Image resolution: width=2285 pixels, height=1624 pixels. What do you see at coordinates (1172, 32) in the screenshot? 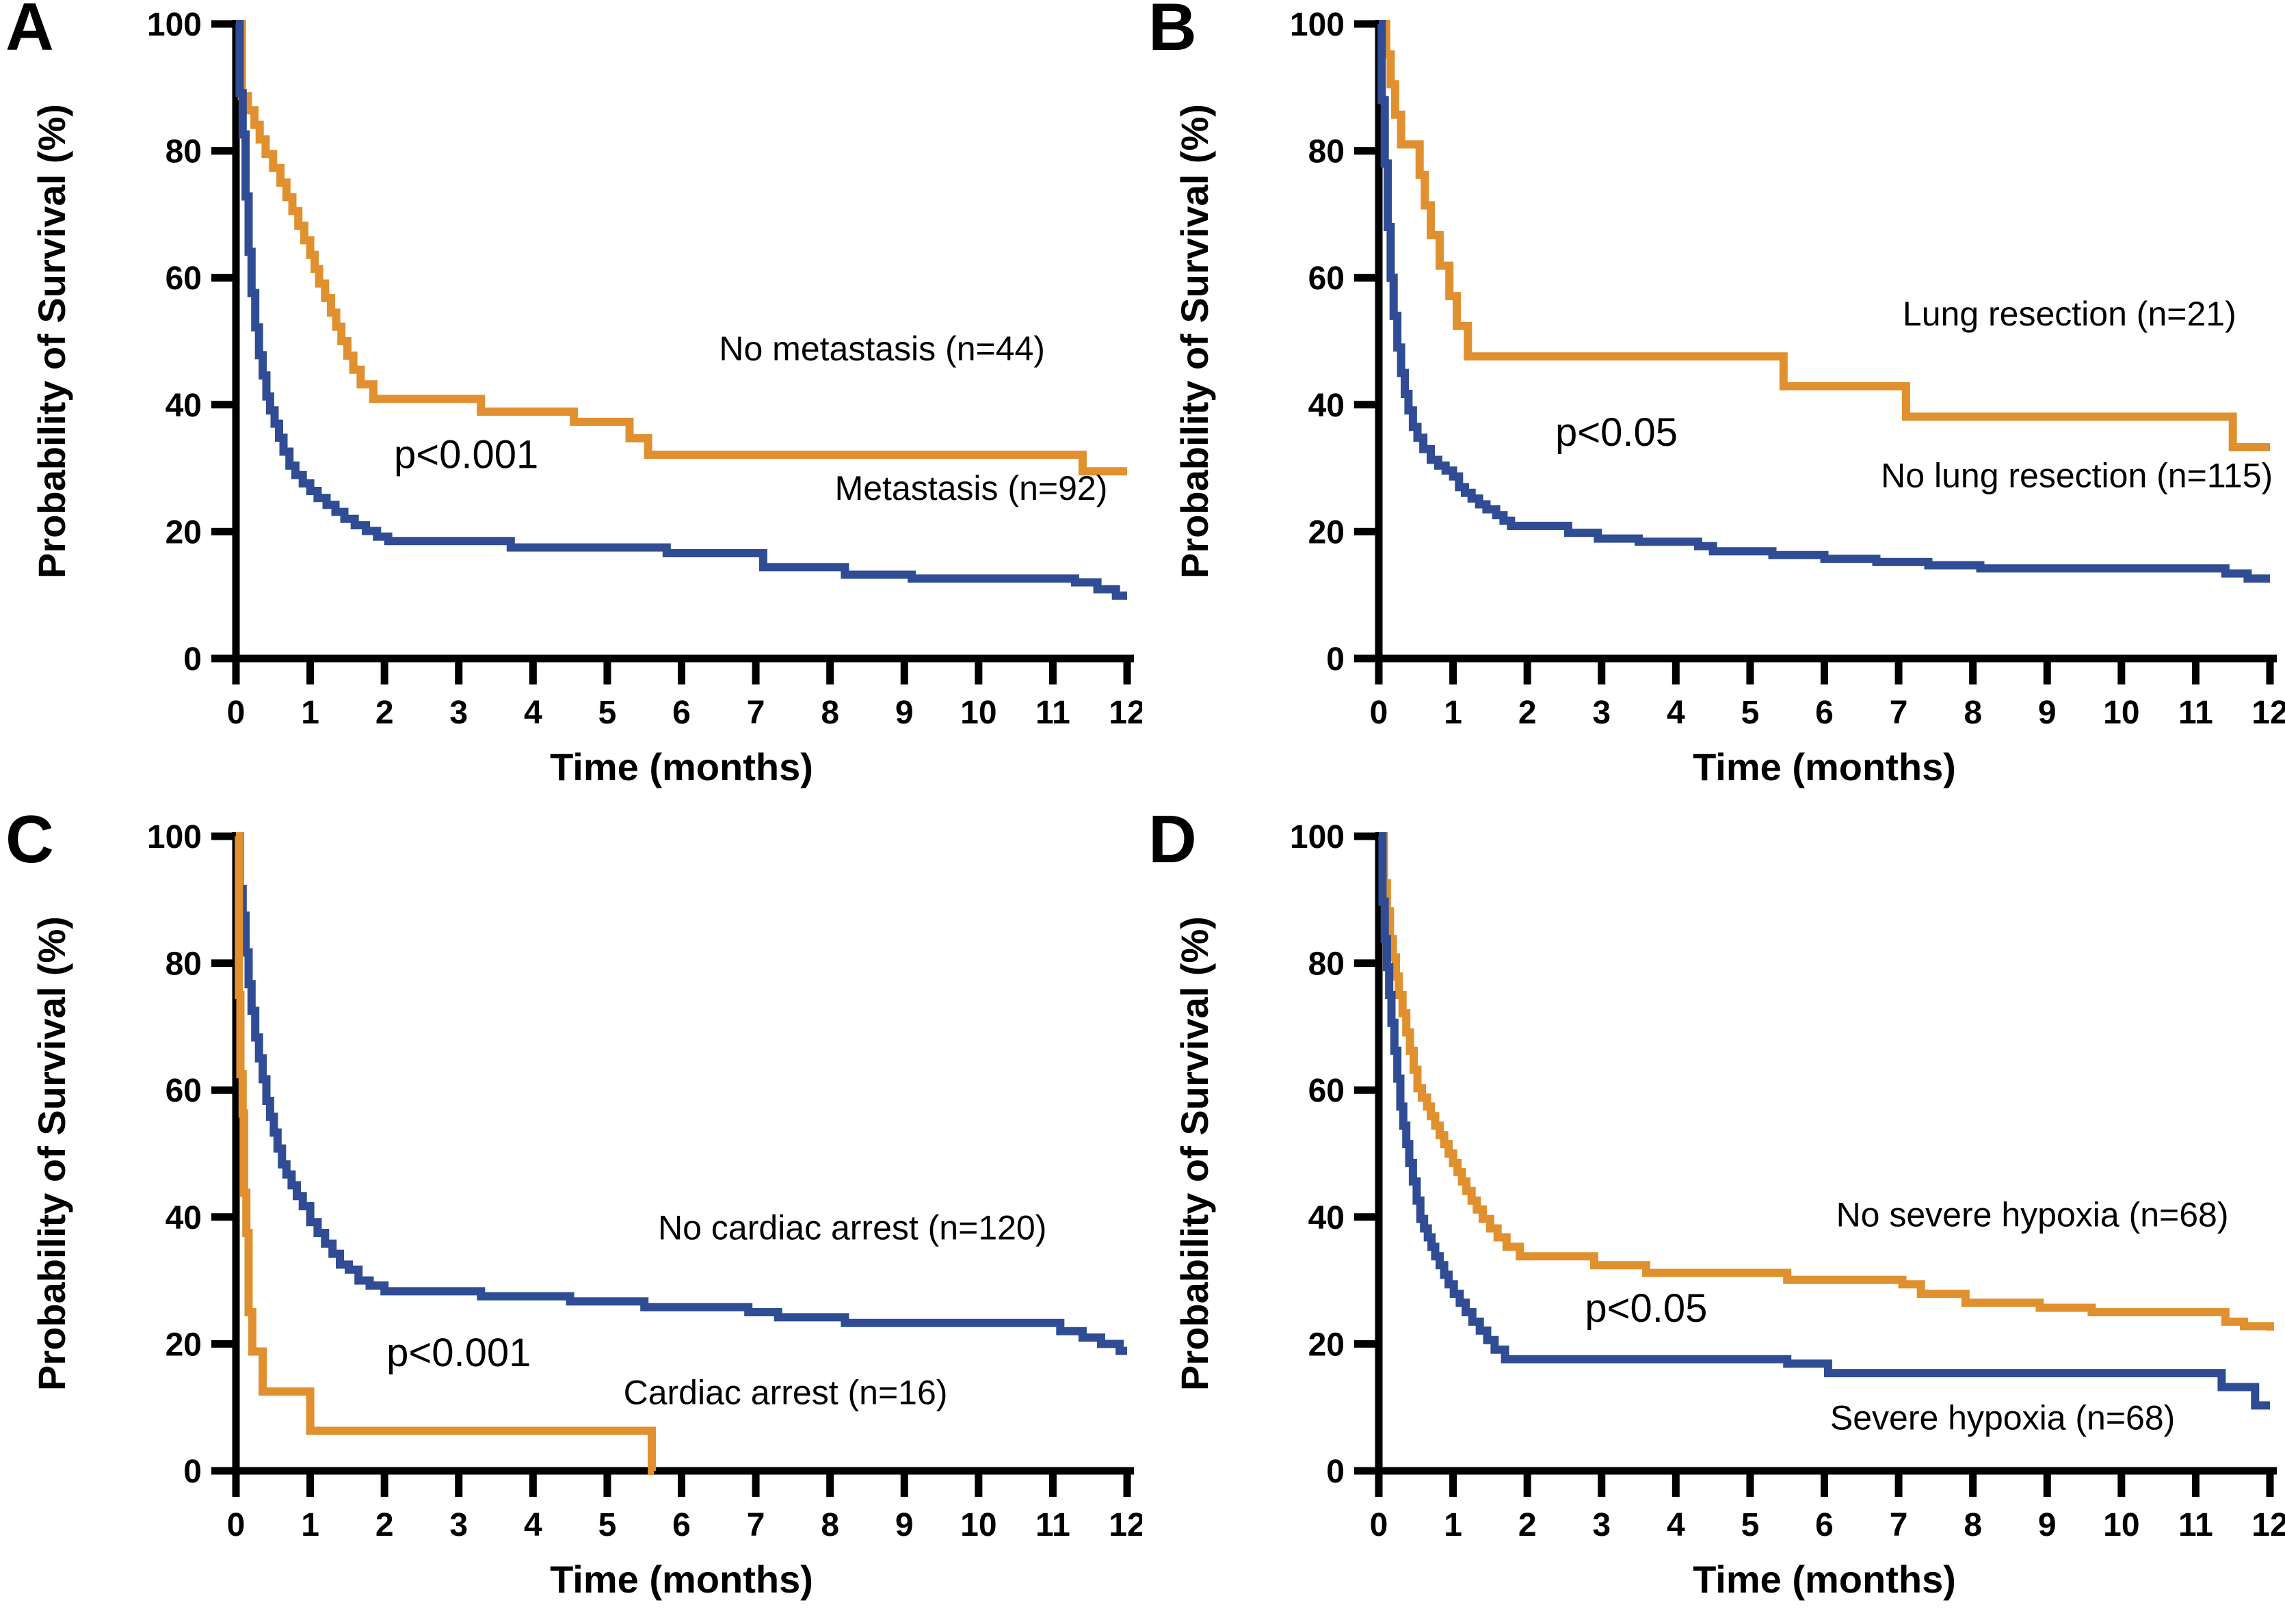
I see `panel-letter-b: B` at bounding box center [1172, 32].